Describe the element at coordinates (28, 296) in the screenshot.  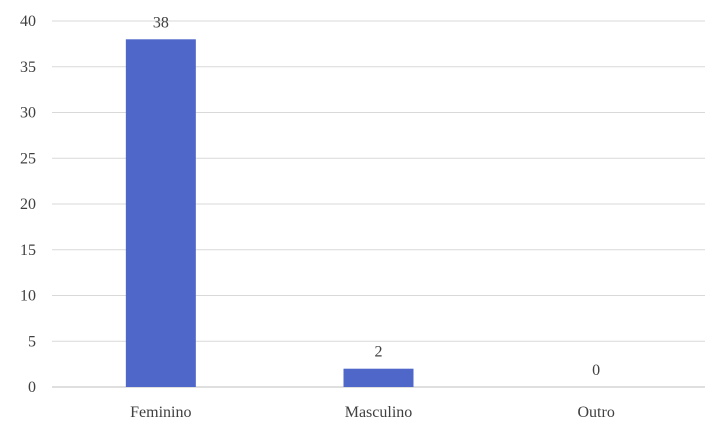
I see `y-tick-label: 10` at that location.